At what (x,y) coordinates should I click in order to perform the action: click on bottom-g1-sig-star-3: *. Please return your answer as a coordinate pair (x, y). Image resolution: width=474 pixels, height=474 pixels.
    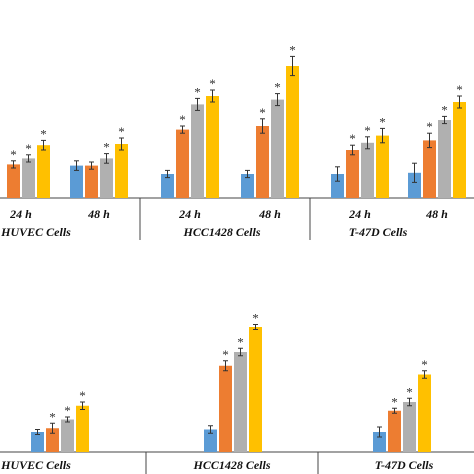
    Looking at the image, I should click on (67, 410).